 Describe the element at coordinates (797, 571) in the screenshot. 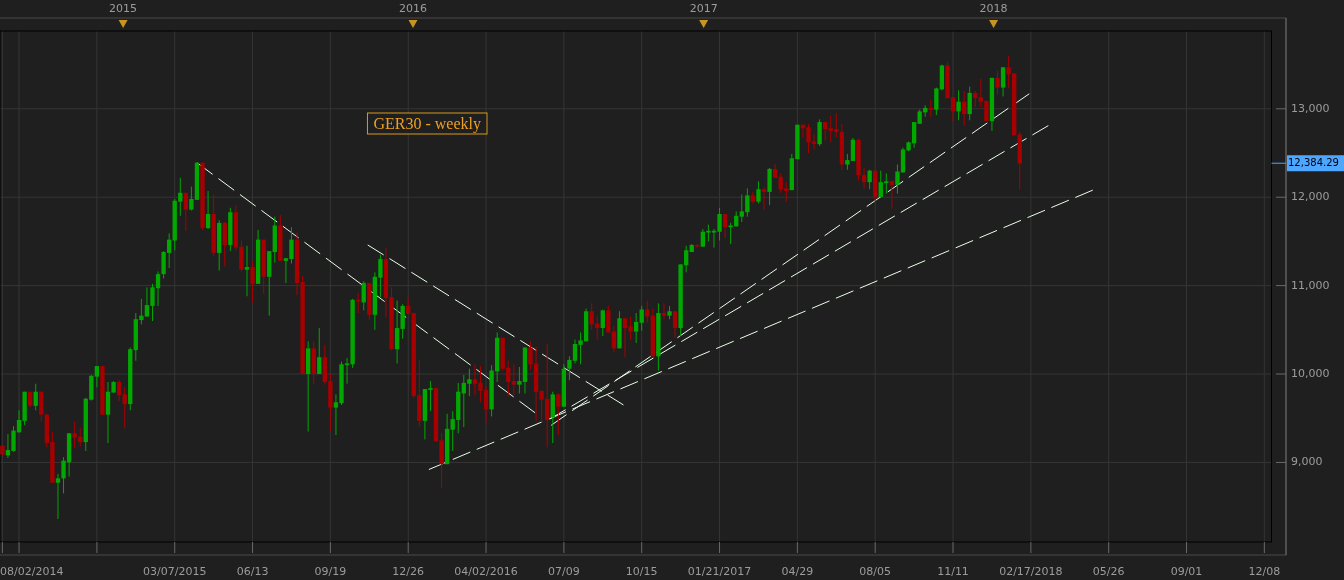

I see `x-tick-label: 04/29` at that location.